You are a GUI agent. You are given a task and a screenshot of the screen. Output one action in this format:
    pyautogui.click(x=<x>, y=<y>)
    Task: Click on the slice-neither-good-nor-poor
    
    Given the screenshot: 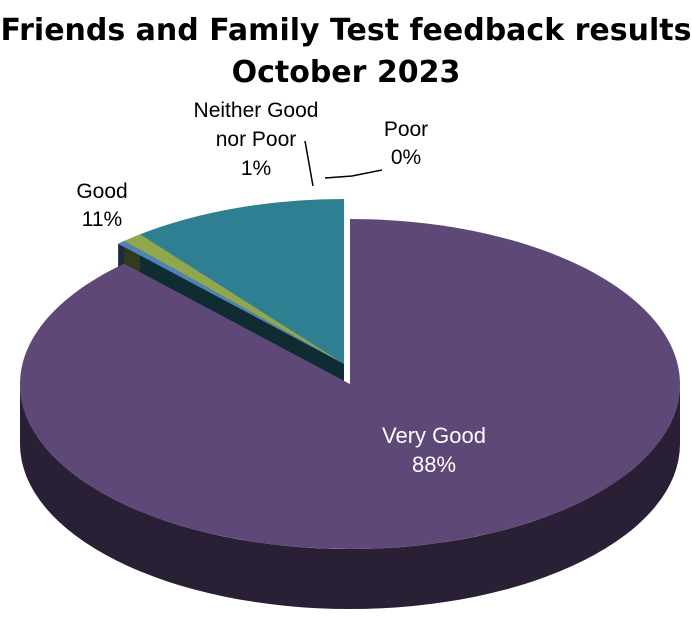 What is the action you would take?
    pyautogui.click(x=234, y=299)
    